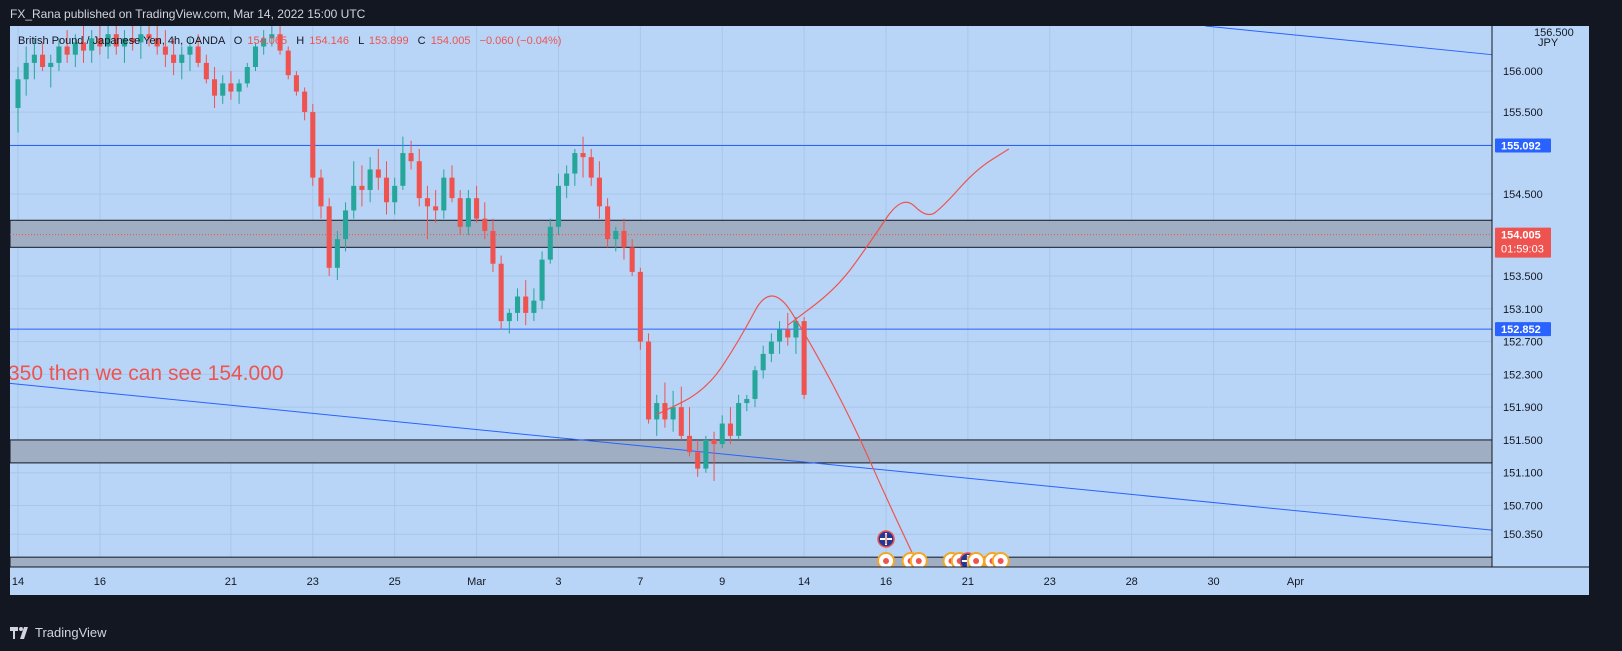 This screenshot has height=651, width=1622. What do you see at coordinates (1540, 296) in the screenshot?
I see `price-axis` at bounding box center [1540, 296].